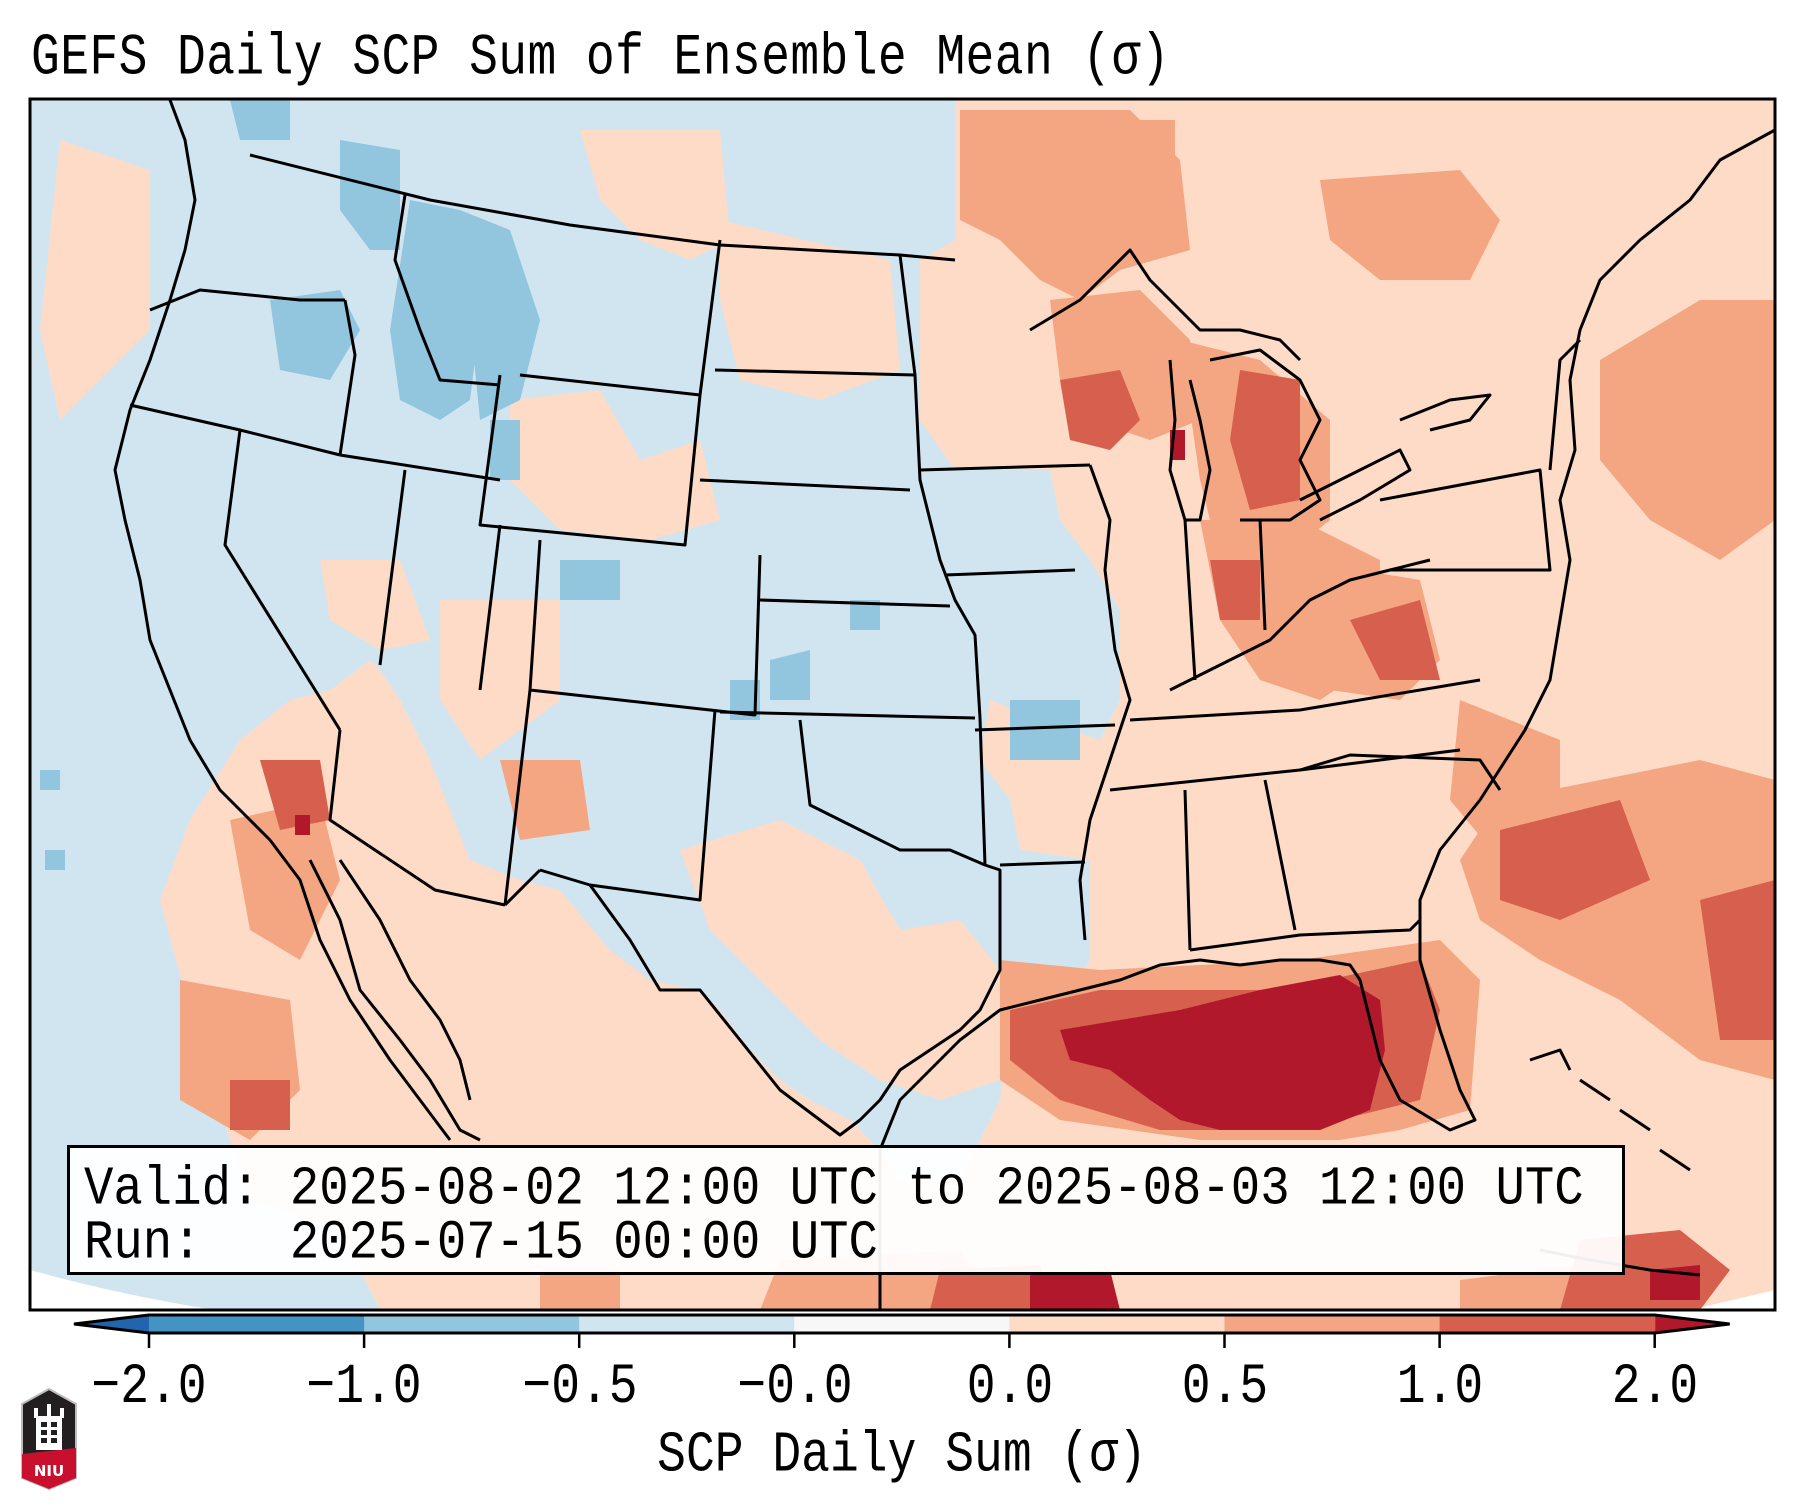 The image size is (1803, 1506). What do you see at coordinates (1280, 855) in the screenshot?
I see `border-al-ga` at bounding box center [1280, 855].